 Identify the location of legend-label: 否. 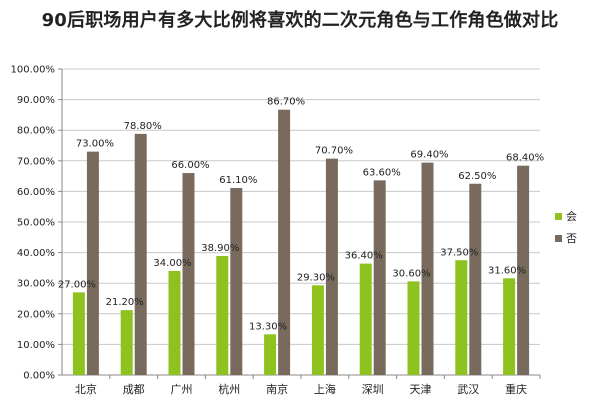
(571, 238).